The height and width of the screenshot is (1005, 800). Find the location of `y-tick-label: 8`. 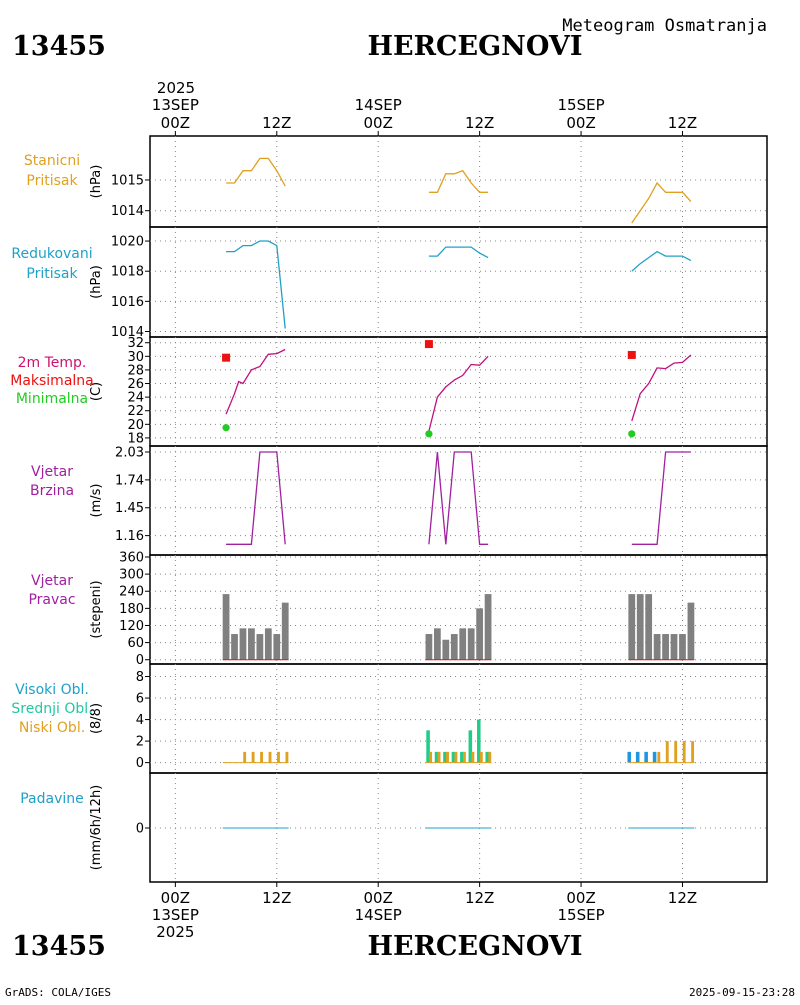

y-tick-label: 8 is located at coordinates (140, 677).